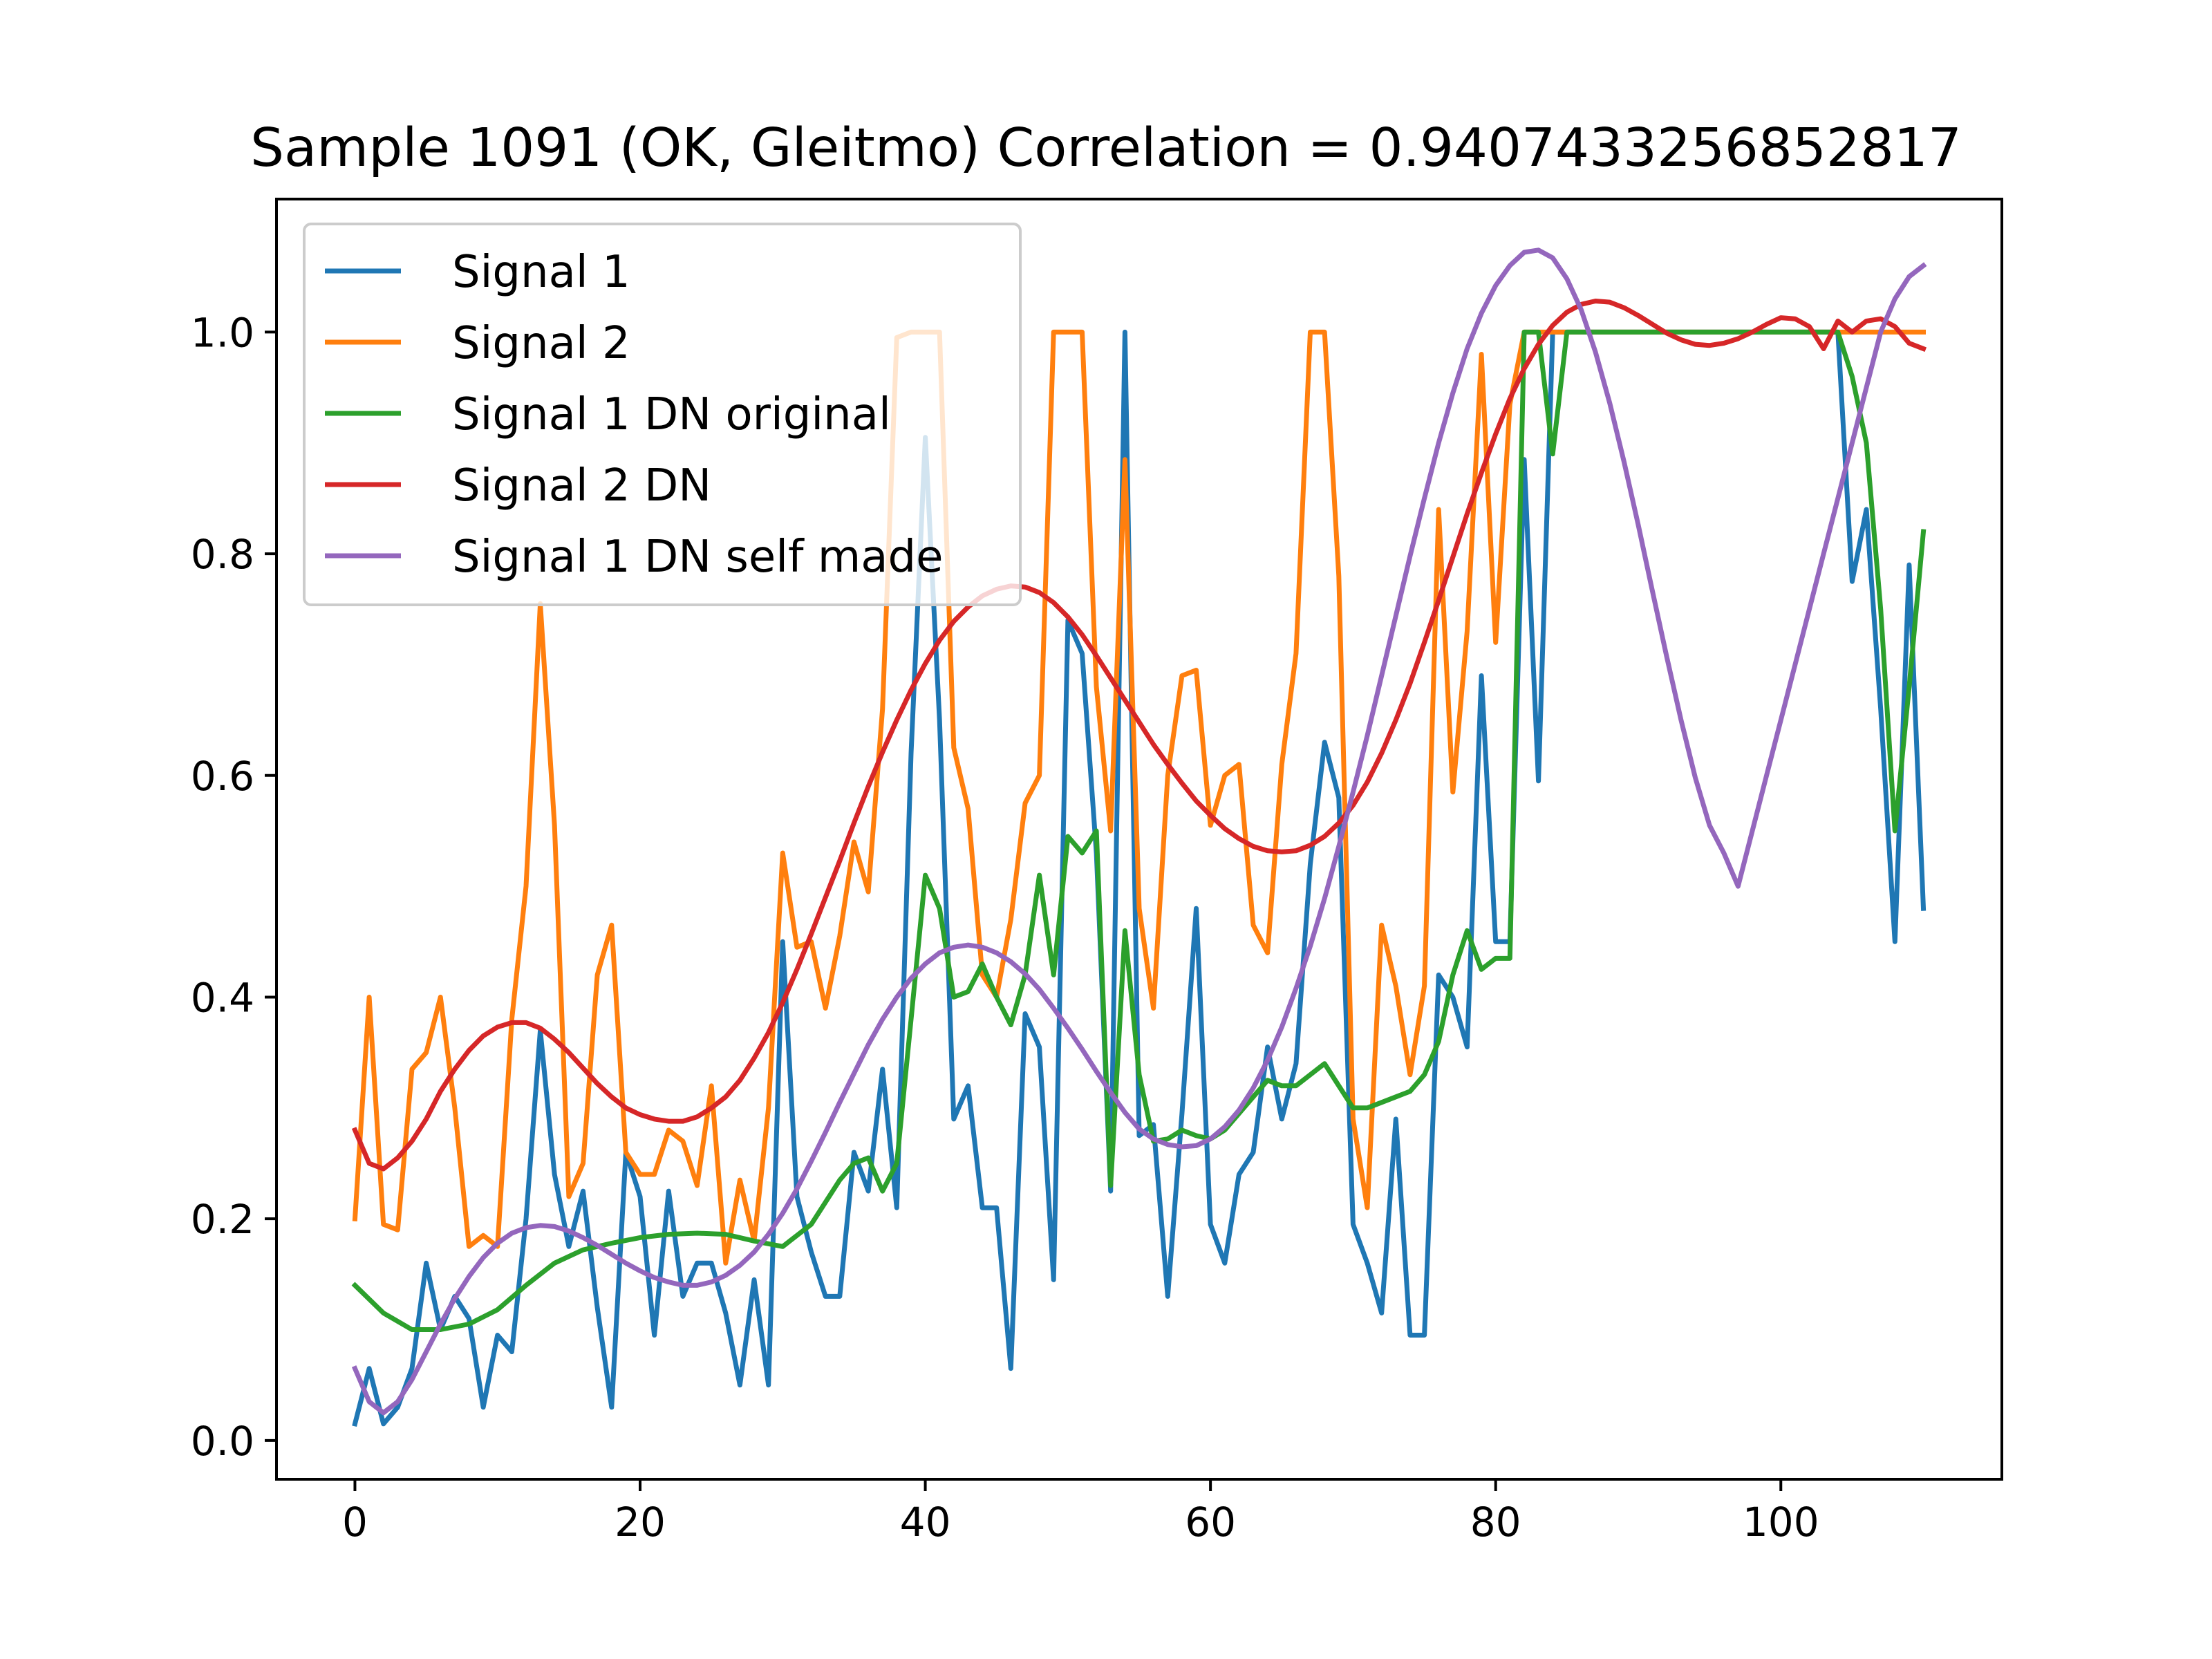 The width and height of the screenshot is (2212, 1659). Describe the element at coordinates (581, 486) in the screenshot. I see `legend-label: Signal 2 DN` at that location.